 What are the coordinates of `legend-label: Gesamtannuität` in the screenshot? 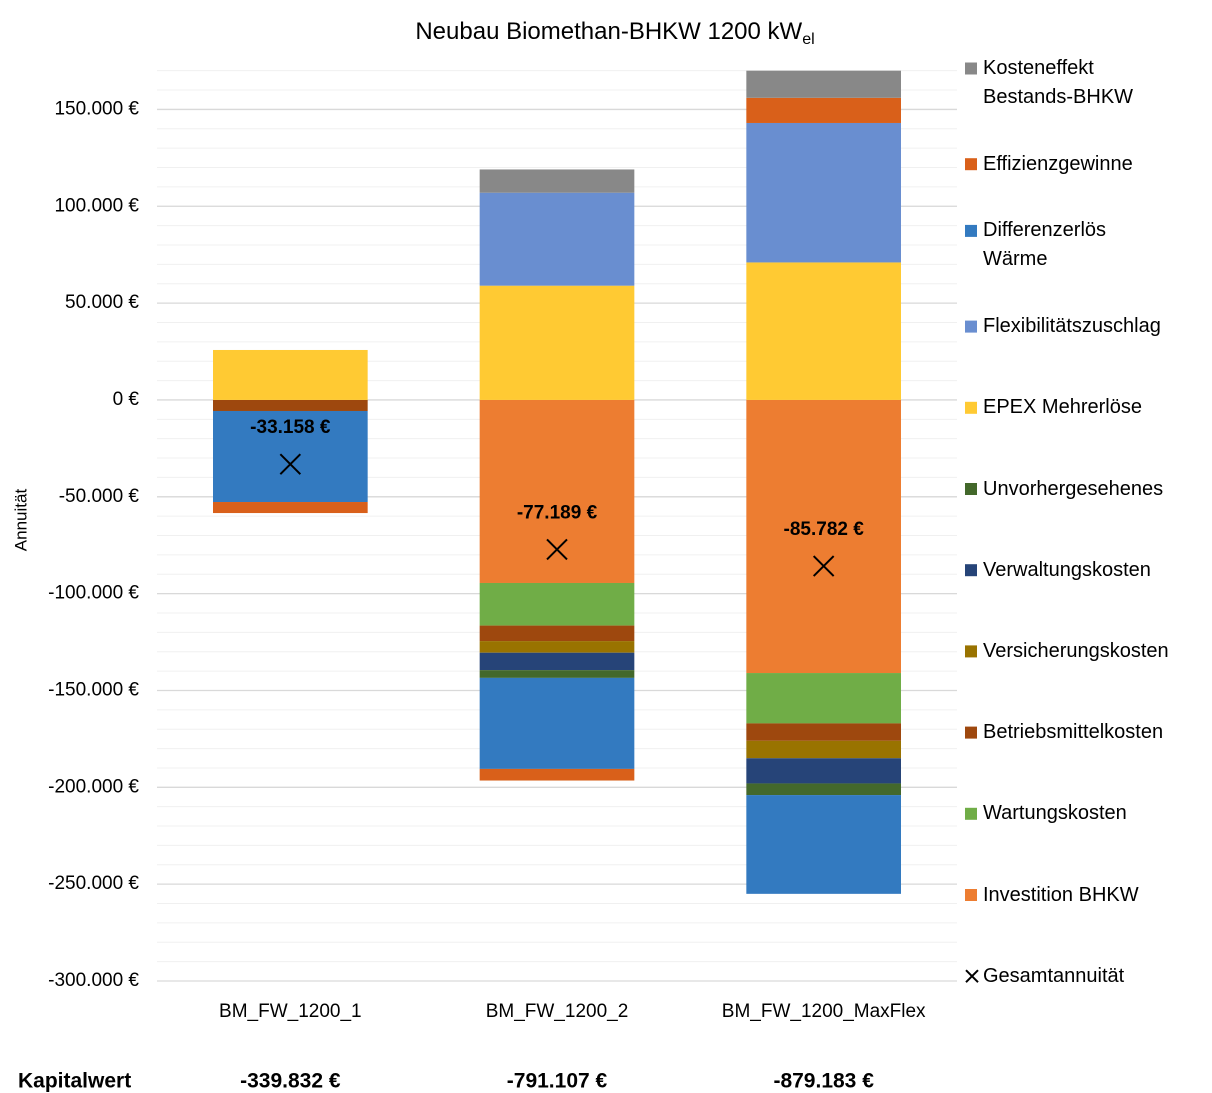 It's located at (1054, 975).